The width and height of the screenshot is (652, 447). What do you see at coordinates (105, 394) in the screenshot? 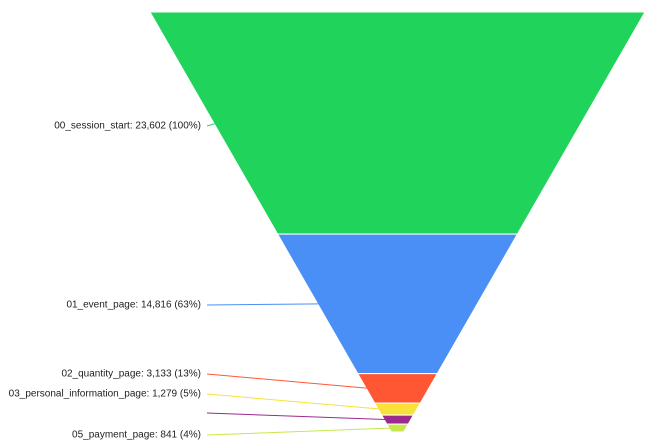
I see `segment-label: 03_personal_information_page: 1,279 (5%)` at bounding box center [105, 394].